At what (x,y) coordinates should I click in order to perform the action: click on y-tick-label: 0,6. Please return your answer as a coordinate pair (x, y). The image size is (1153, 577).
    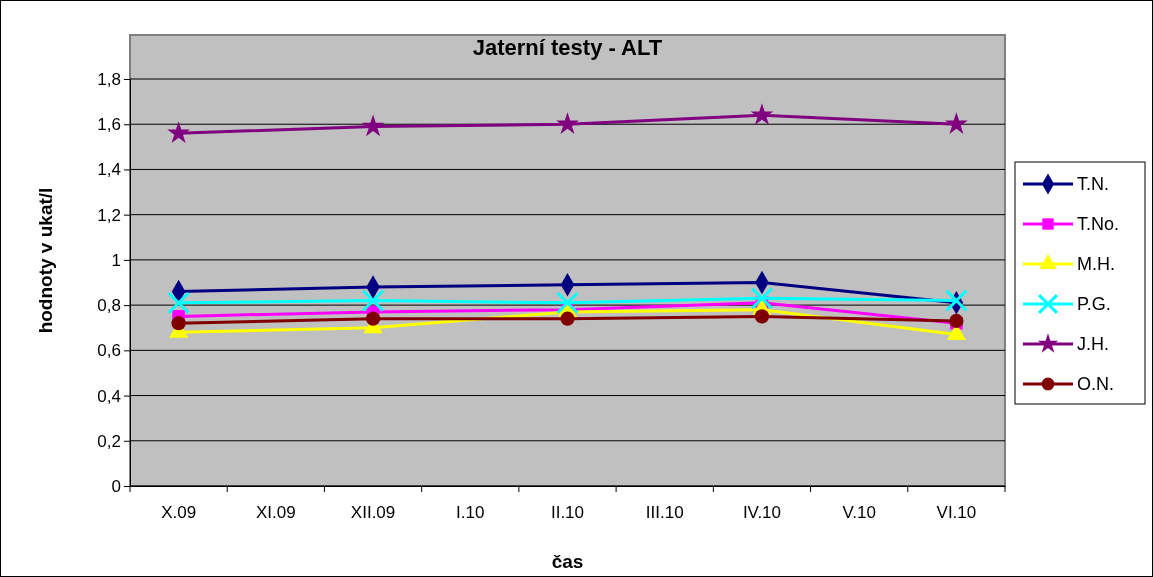
    Looking at the image, I should click on (109, 351).